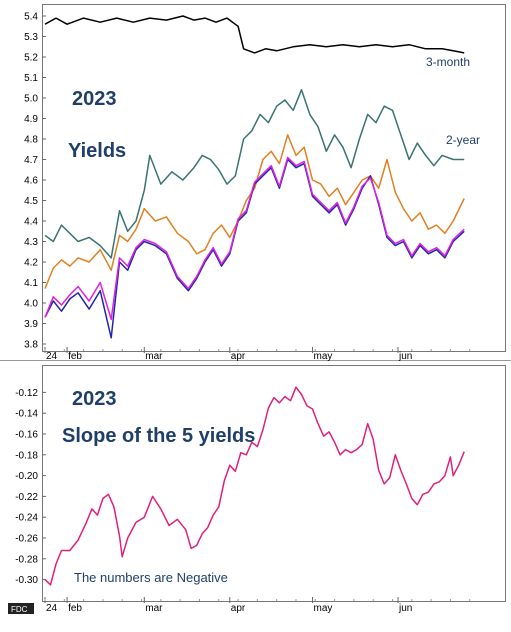 This screenshot has height=632, width=511. I want to click on top-y-tick-label: 4.5, so click(31, 201).